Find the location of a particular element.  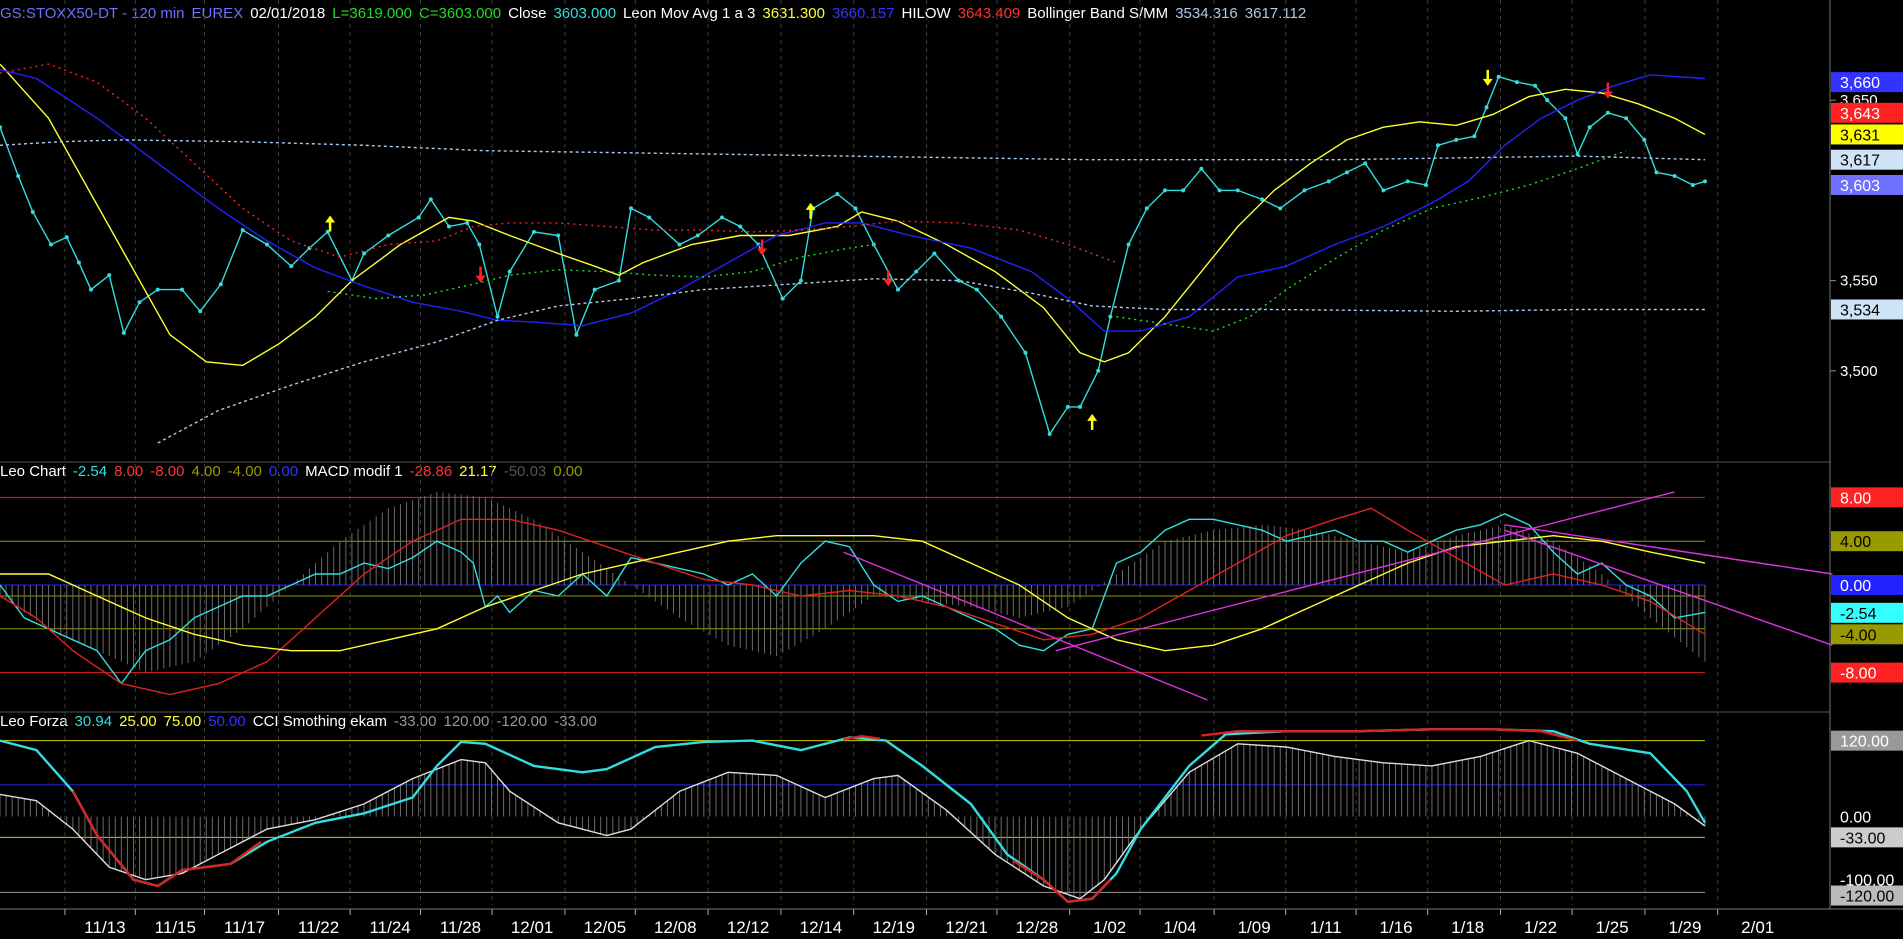

time-tick-label: 11/24 is located at coordinates (389, 927).